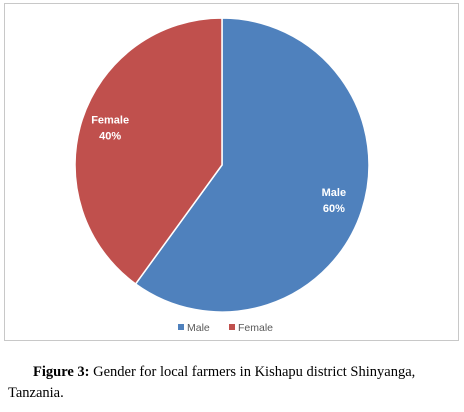  Describe the element at coordinates (334, 209) in the screenshot. I see `slice-value-label: 60%` at that location.